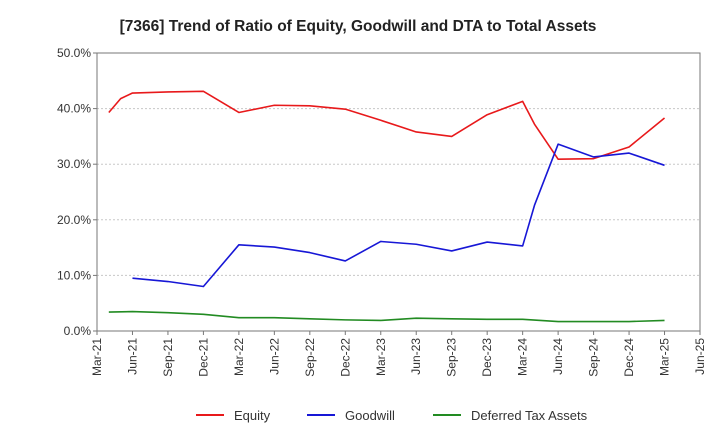  What do you see at coordinates (168, 357) in the screenshot?
I see `x-tick-label: Sep-21` at bounding box center [168, 357].